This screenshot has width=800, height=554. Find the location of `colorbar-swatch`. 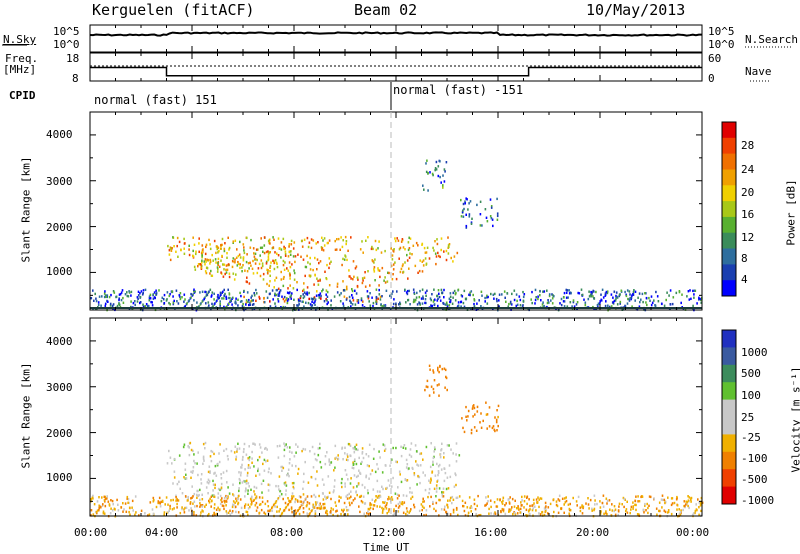

colorbar-swatch is located at coordinates (729, 288).